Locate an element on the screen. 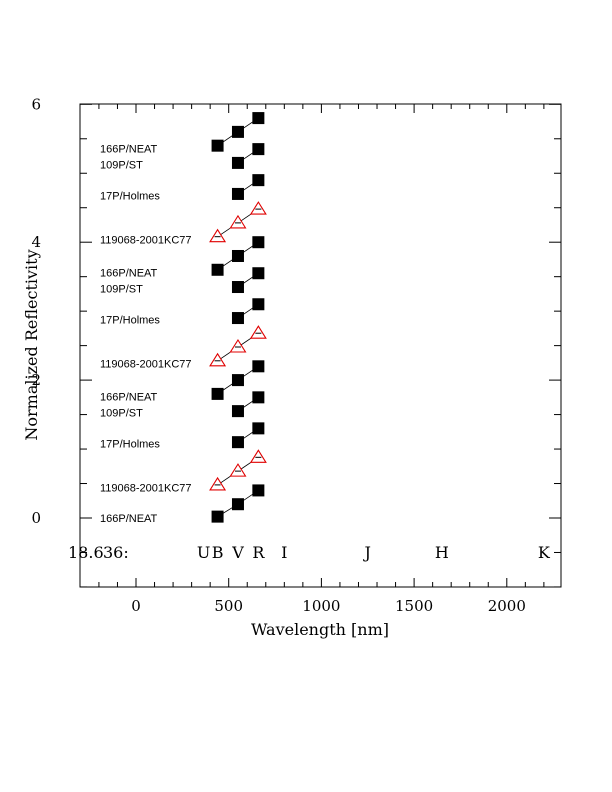 The height and width of the screenshot is (792, 612). y-axis-label: Normalized Reflectivity is located at coordinates (31, 344).